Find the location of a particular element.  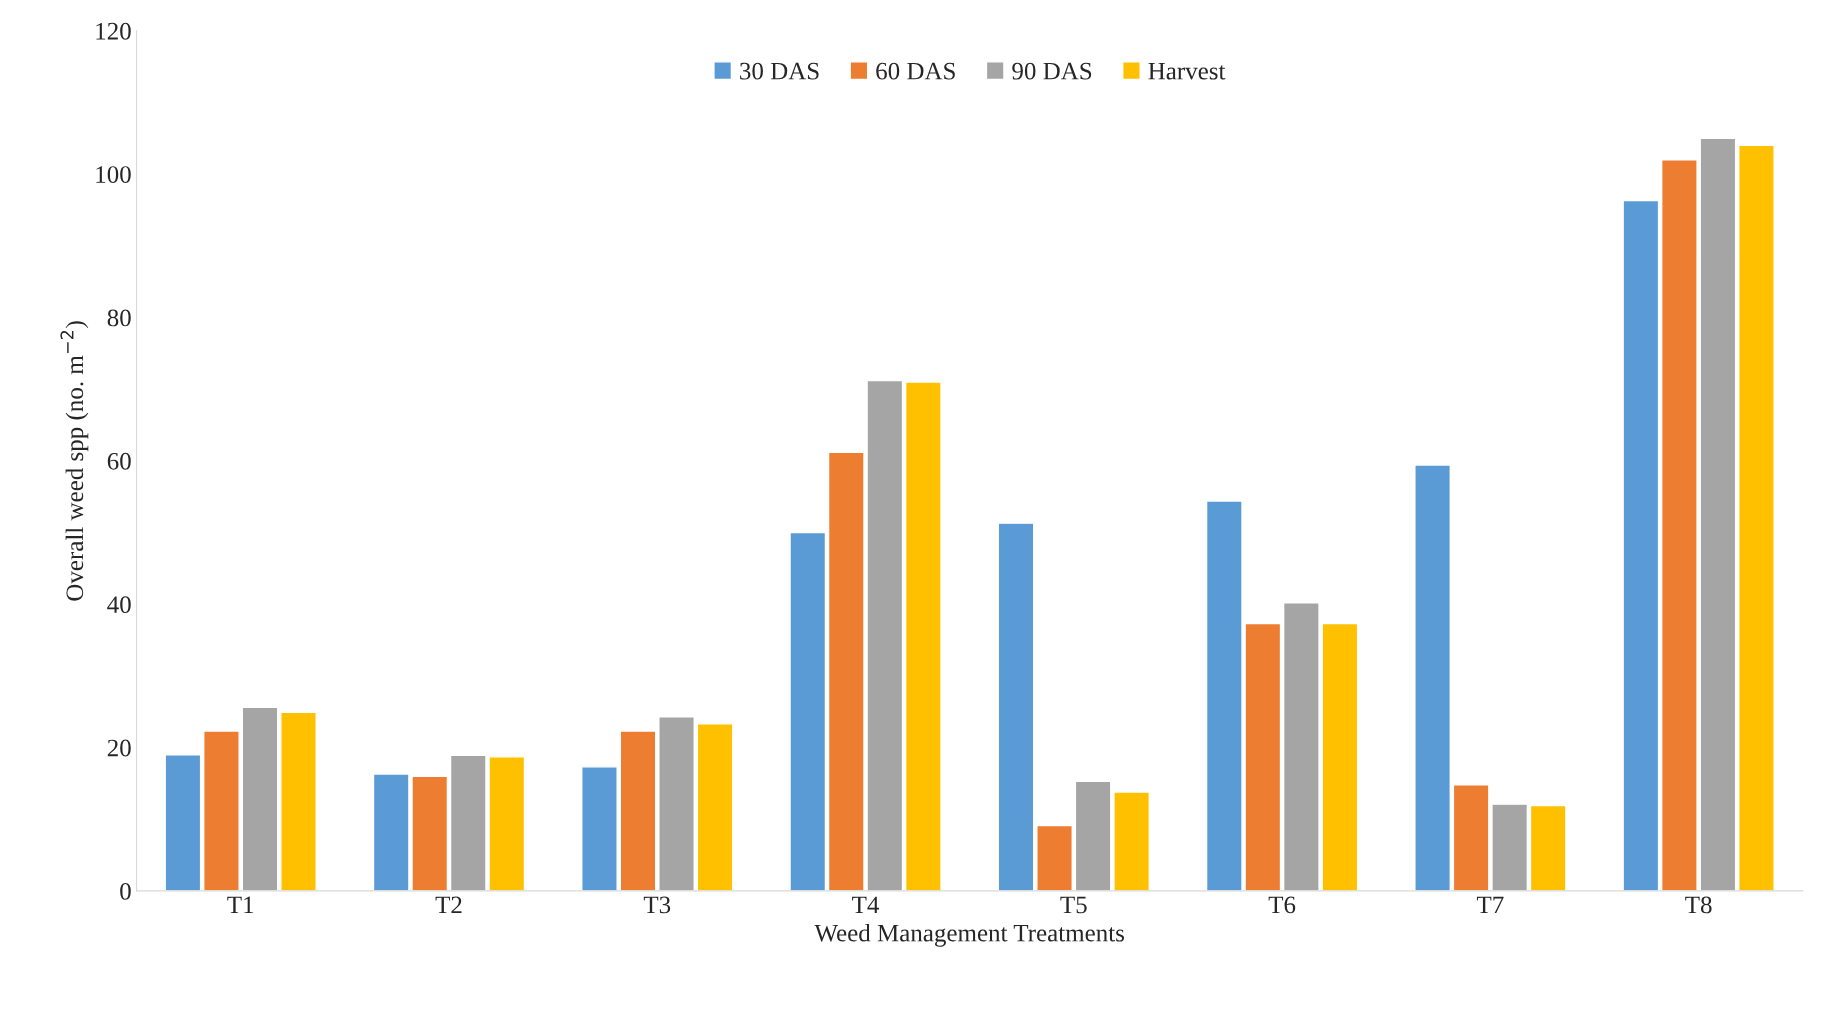

x-tick-label: T5 is located at coordinates (1073, 905).